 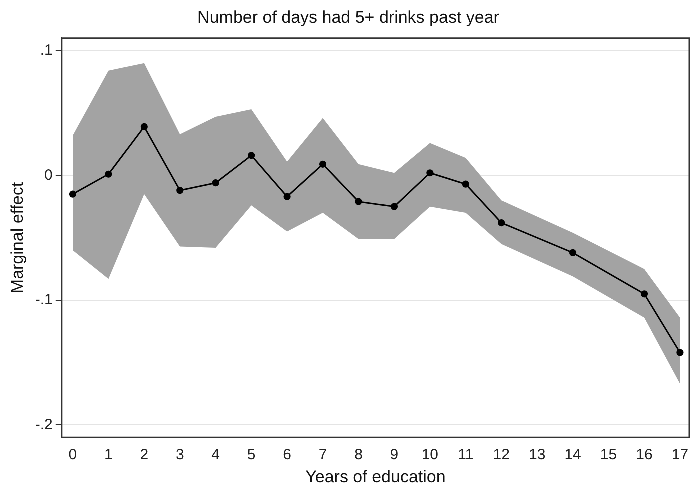 What do you see at coordinates (180, 455) in the screenshot?
I see `x-tick-label: 3` at bounding box center [180, 455].